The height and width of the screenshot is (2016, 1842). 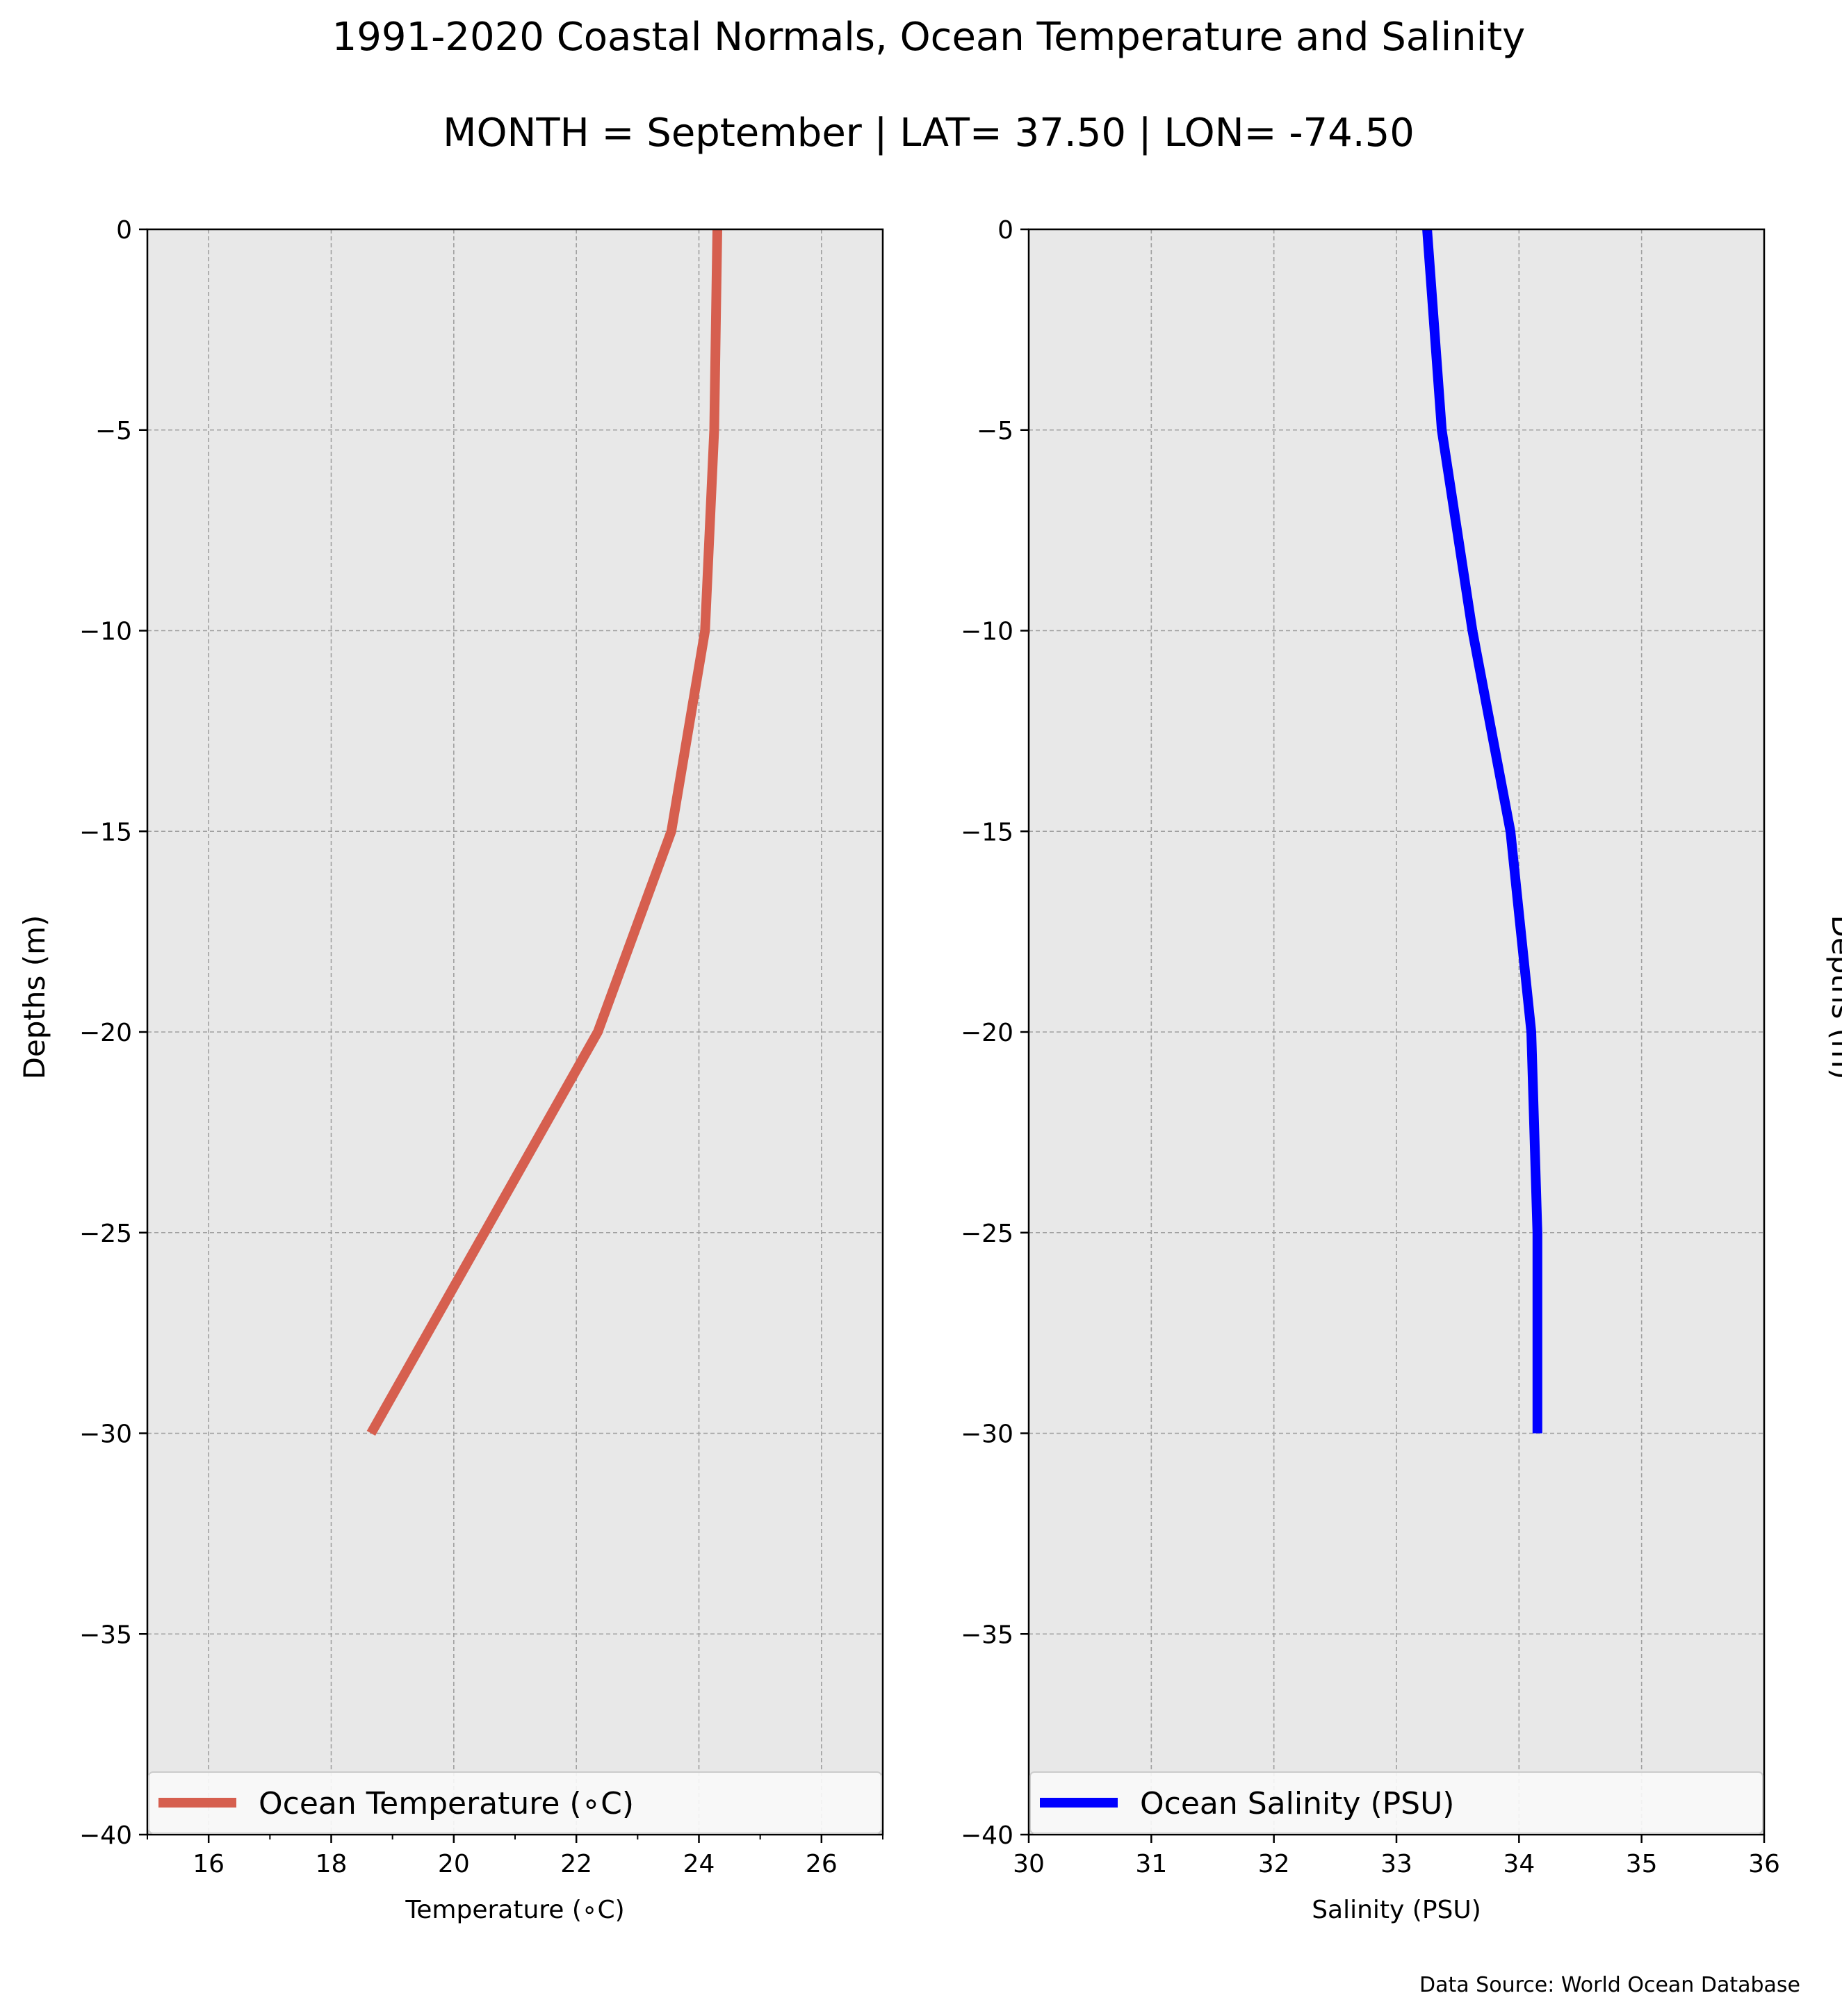 What do you see at coordinates (1609, 1985) in the screenshot?
I see `source-note: Data Source: World Ocean Database` at bounding box center [1609, 1985].